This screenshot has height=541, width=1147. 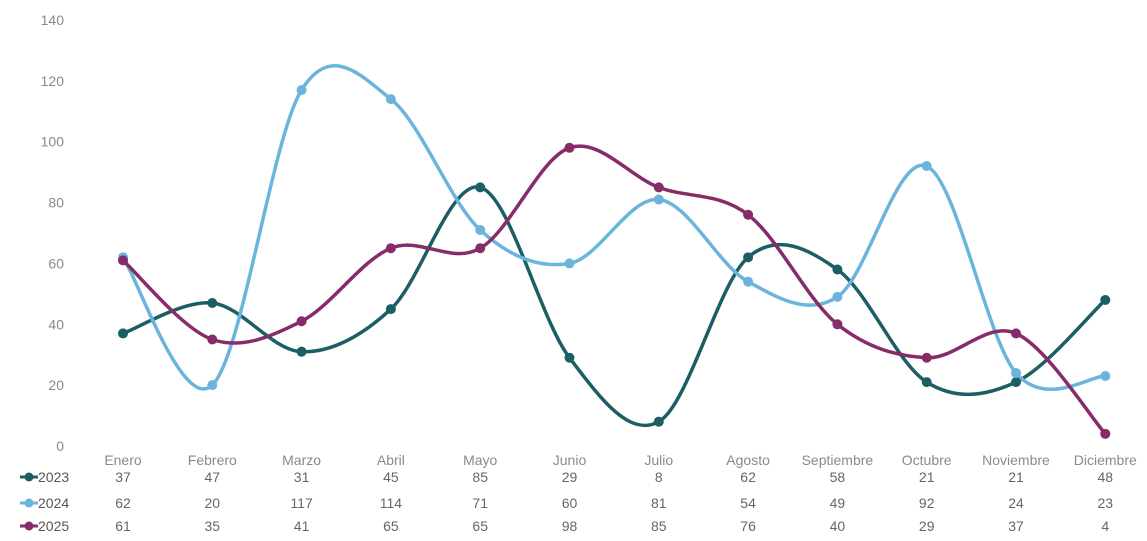 What do you see at coordinates (480, 460) in the screenshot?
I see `x-category-label: Mayo` at bounding box center [480, 460].